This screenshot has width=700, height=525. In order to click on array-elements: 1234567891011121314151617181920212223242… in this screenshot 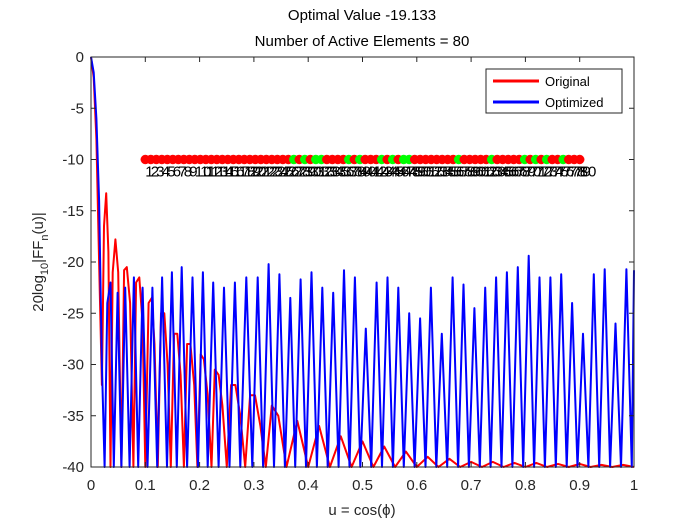, I will do `click(368, 167)`.